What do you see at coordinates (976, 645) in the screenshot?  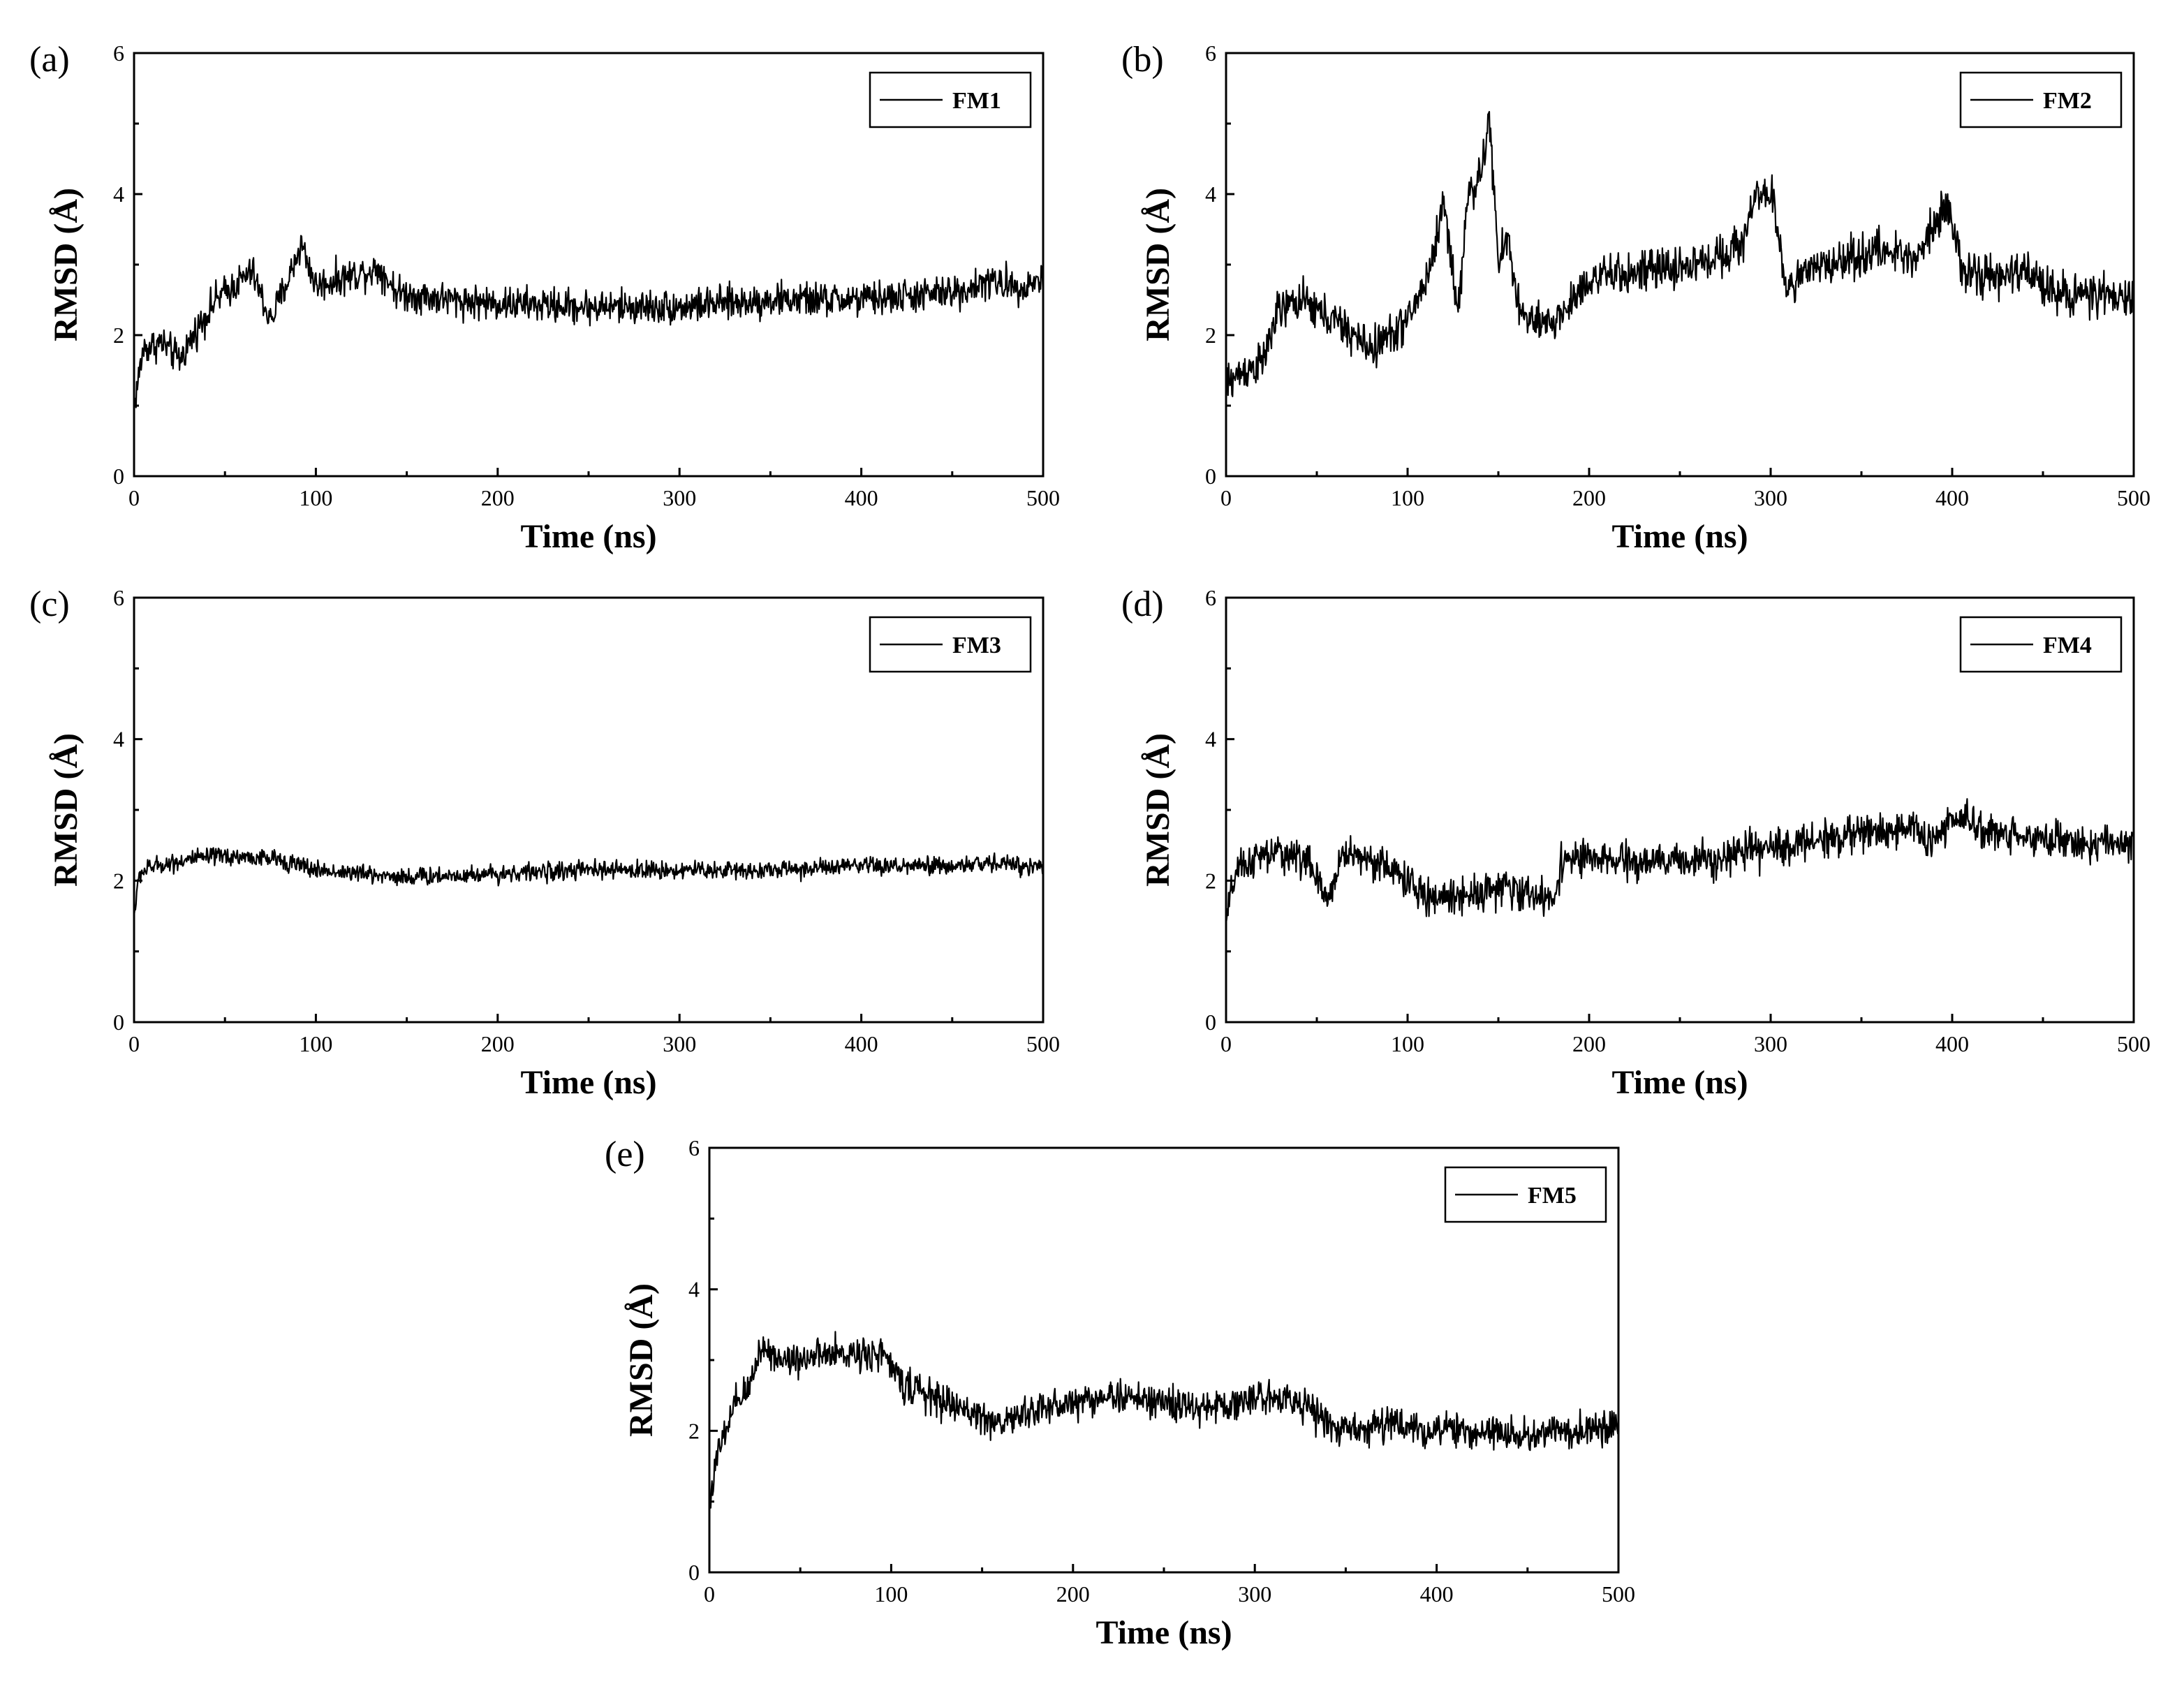 I see `legend-label: FM3` at bounding box center [976, 645].